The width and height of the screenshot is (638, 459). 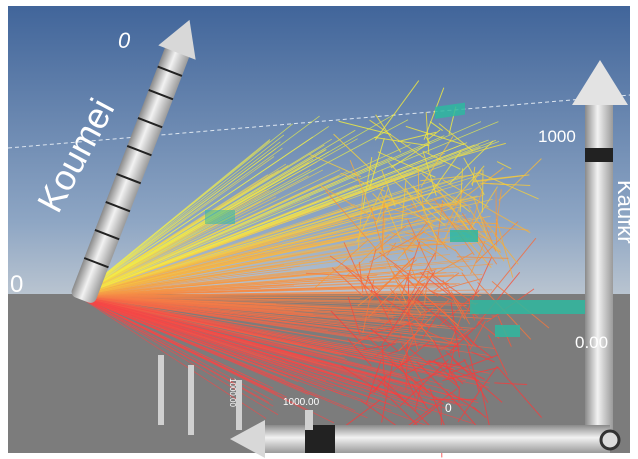 What do you see at coordinates (16, 284) in the screenshot?
I see `axis-label: 0` at bounding box center [16, 284].